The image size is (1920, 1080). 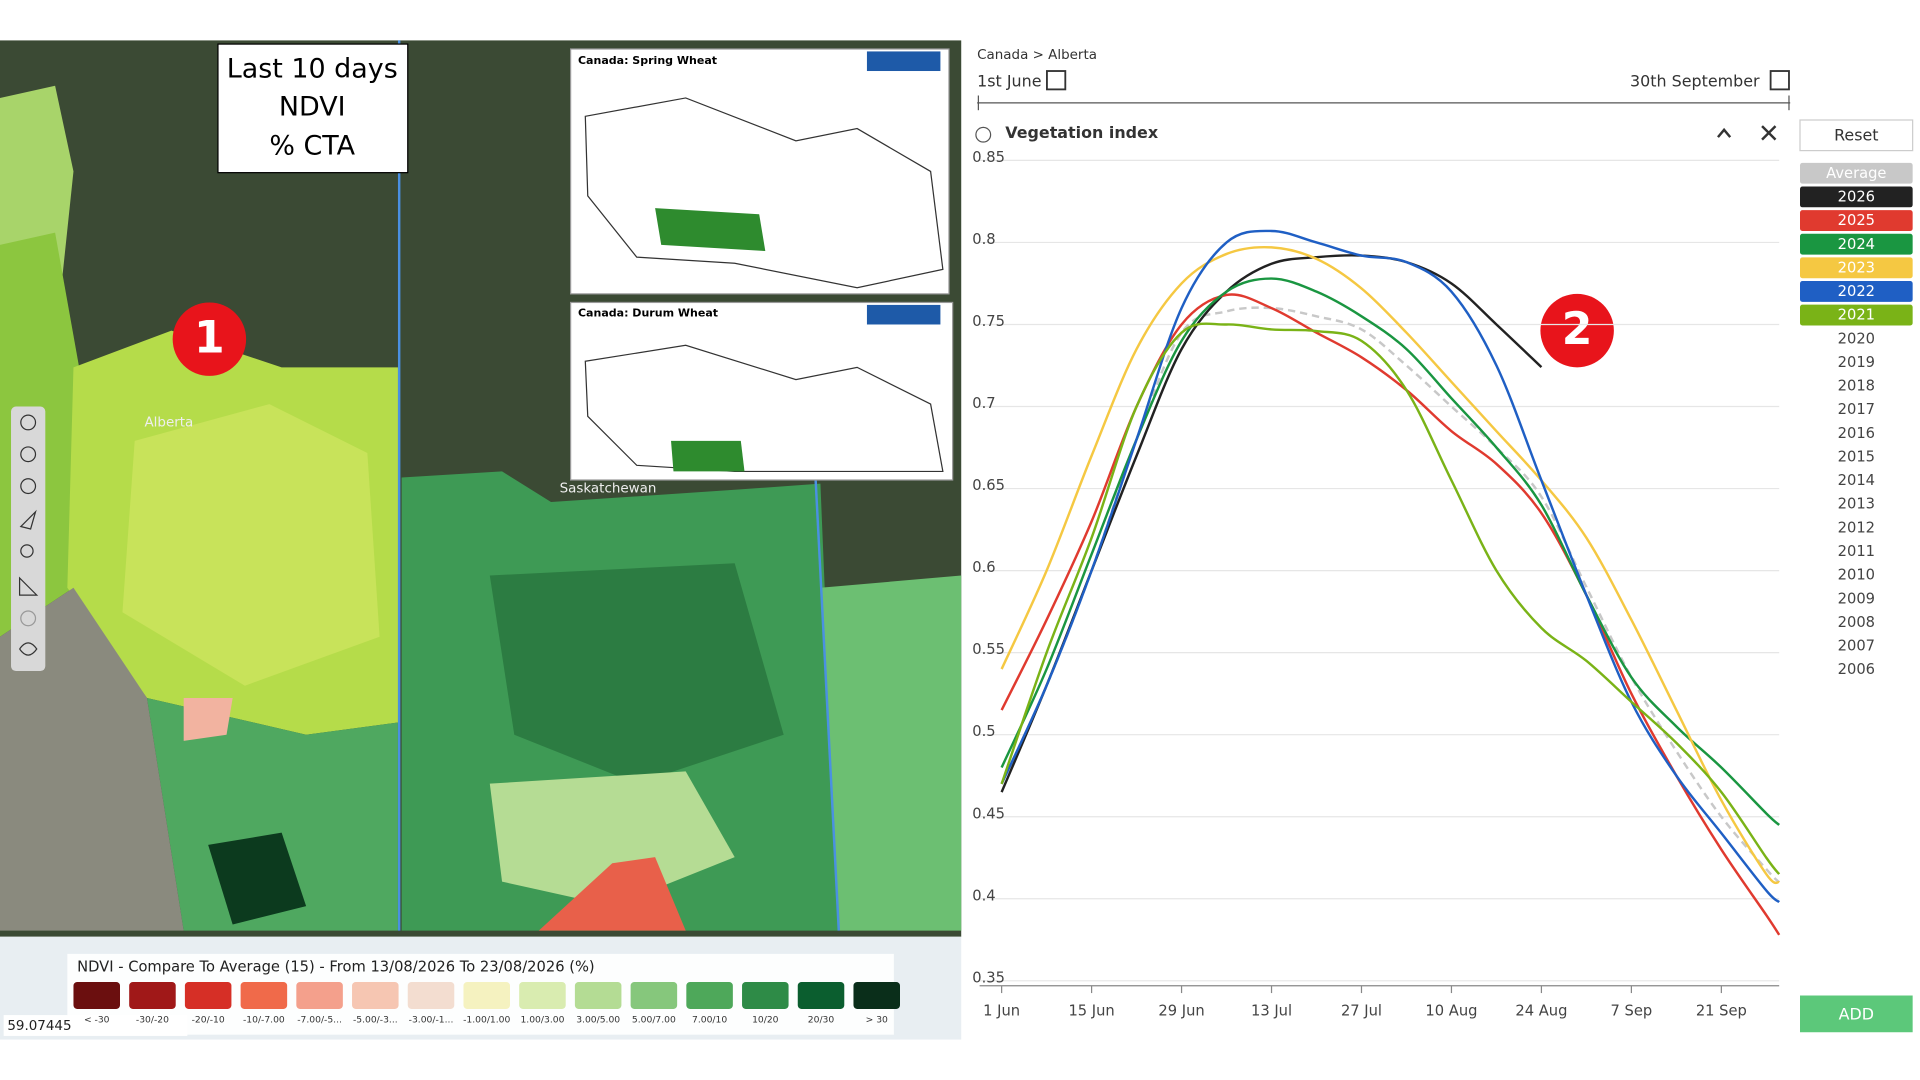 I want to click on legend-entry: 2025, so click(x=1856, y=220).